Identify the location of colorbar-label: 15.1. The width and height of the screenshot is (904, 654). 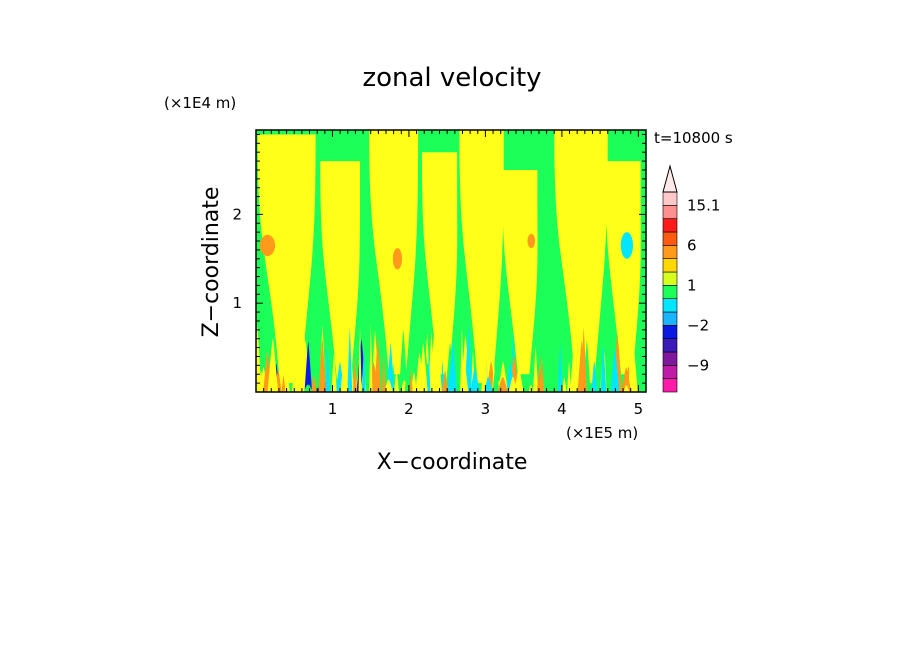
(703, 205).